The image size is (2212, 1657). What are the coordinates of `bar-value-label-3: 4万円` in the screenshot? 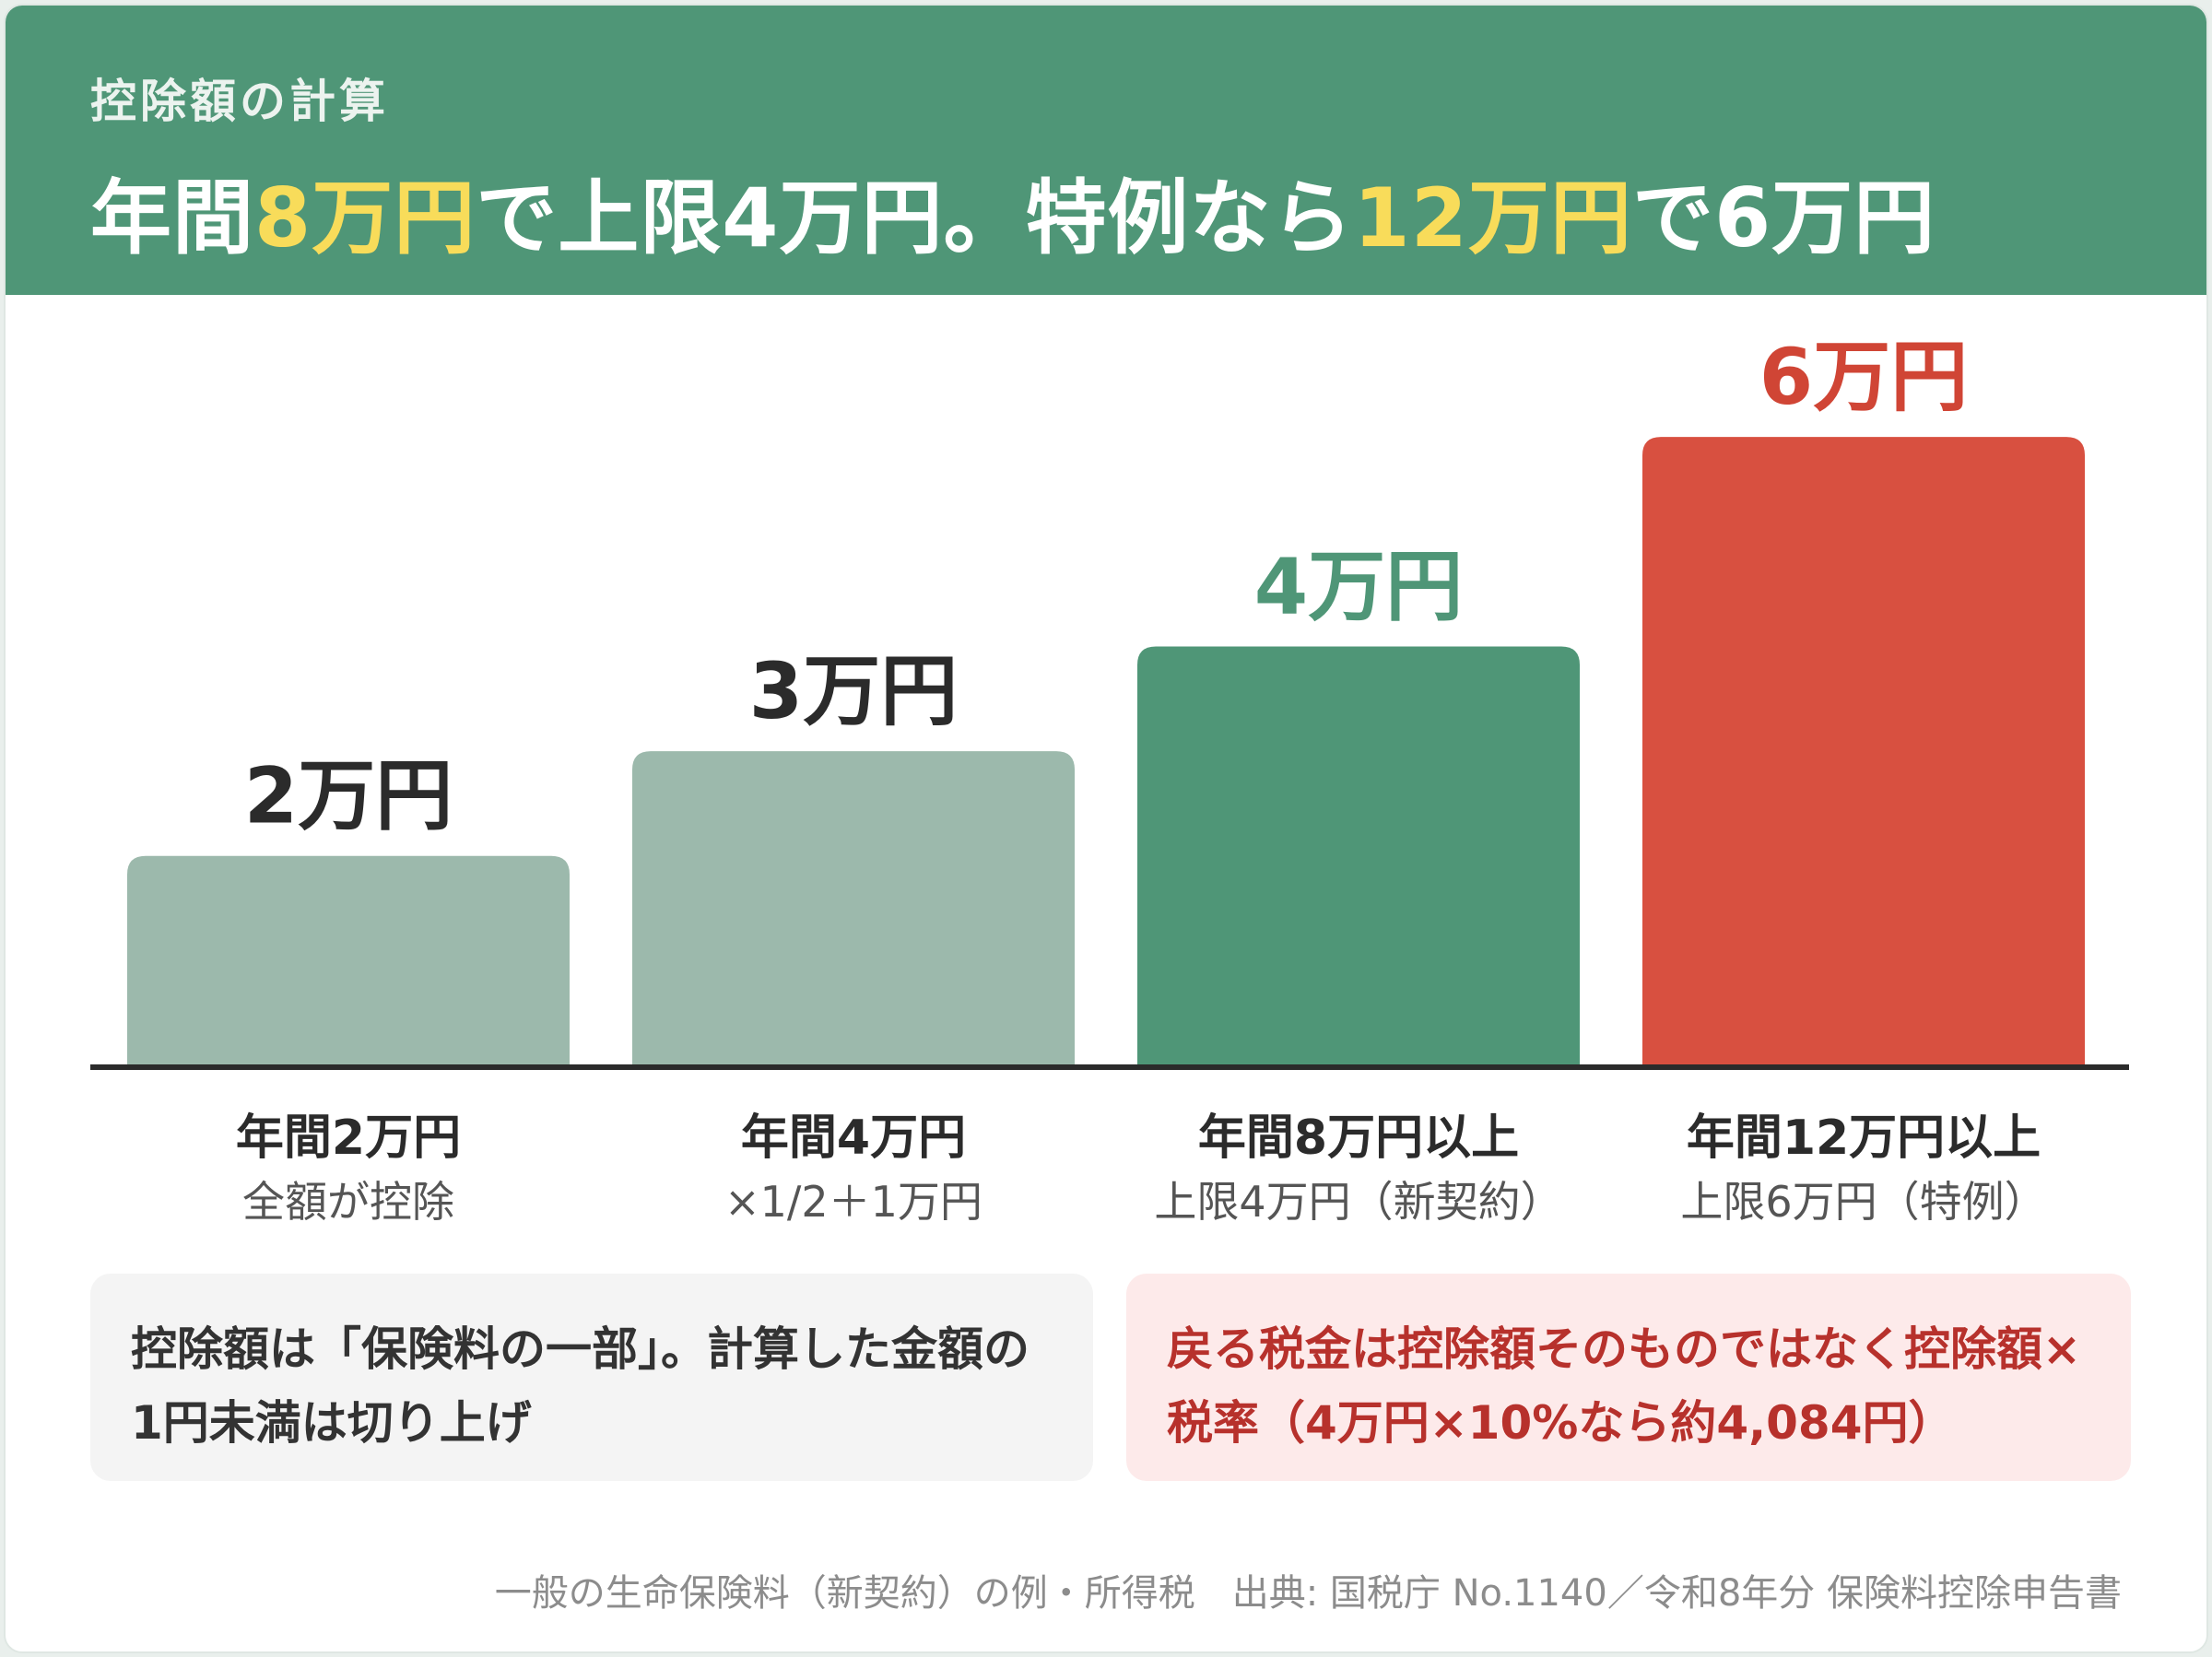 It's located at (1358, 586).